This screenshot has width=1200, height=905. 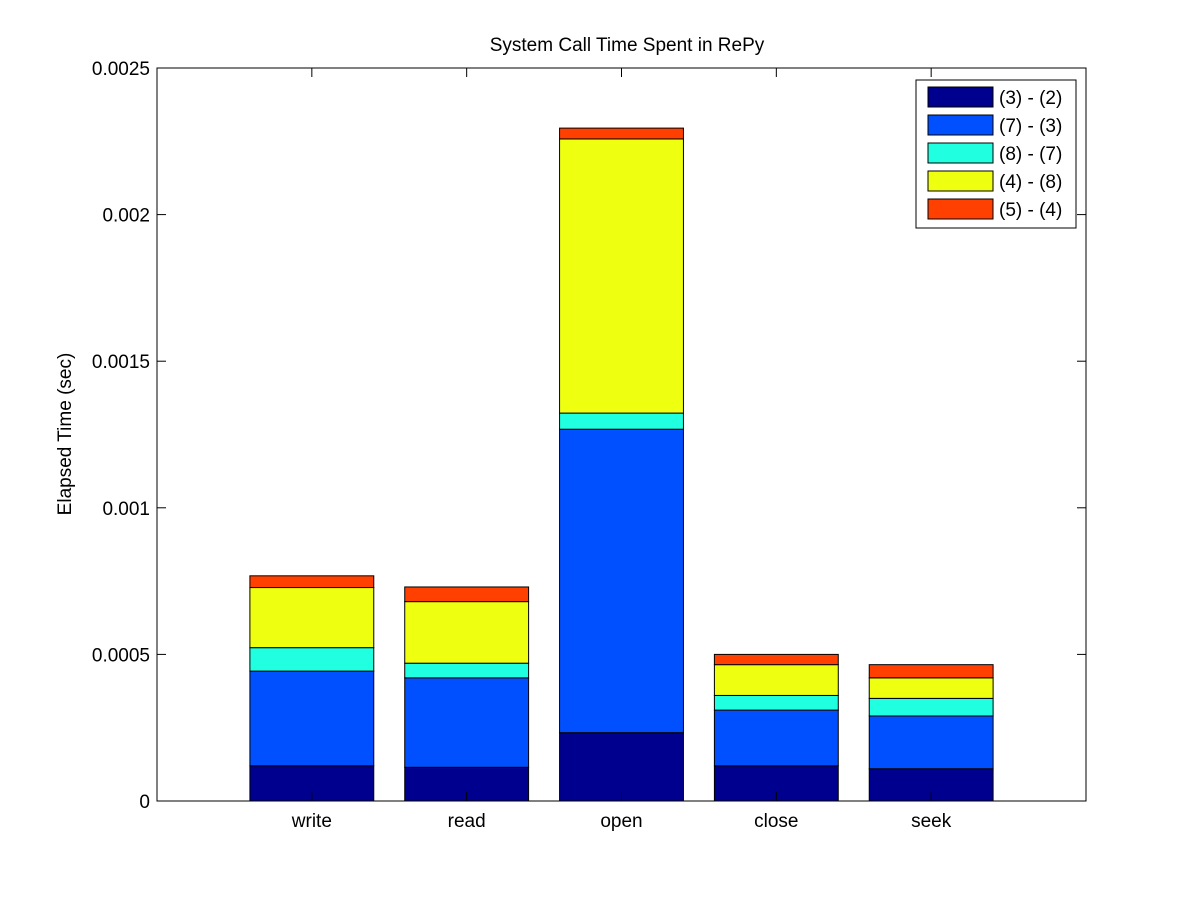 What do you see at coordinates (627, 45) in the screenshot?
I see `chart-title: System Call Time Spent in RePy` at bounding box center [627, 45].